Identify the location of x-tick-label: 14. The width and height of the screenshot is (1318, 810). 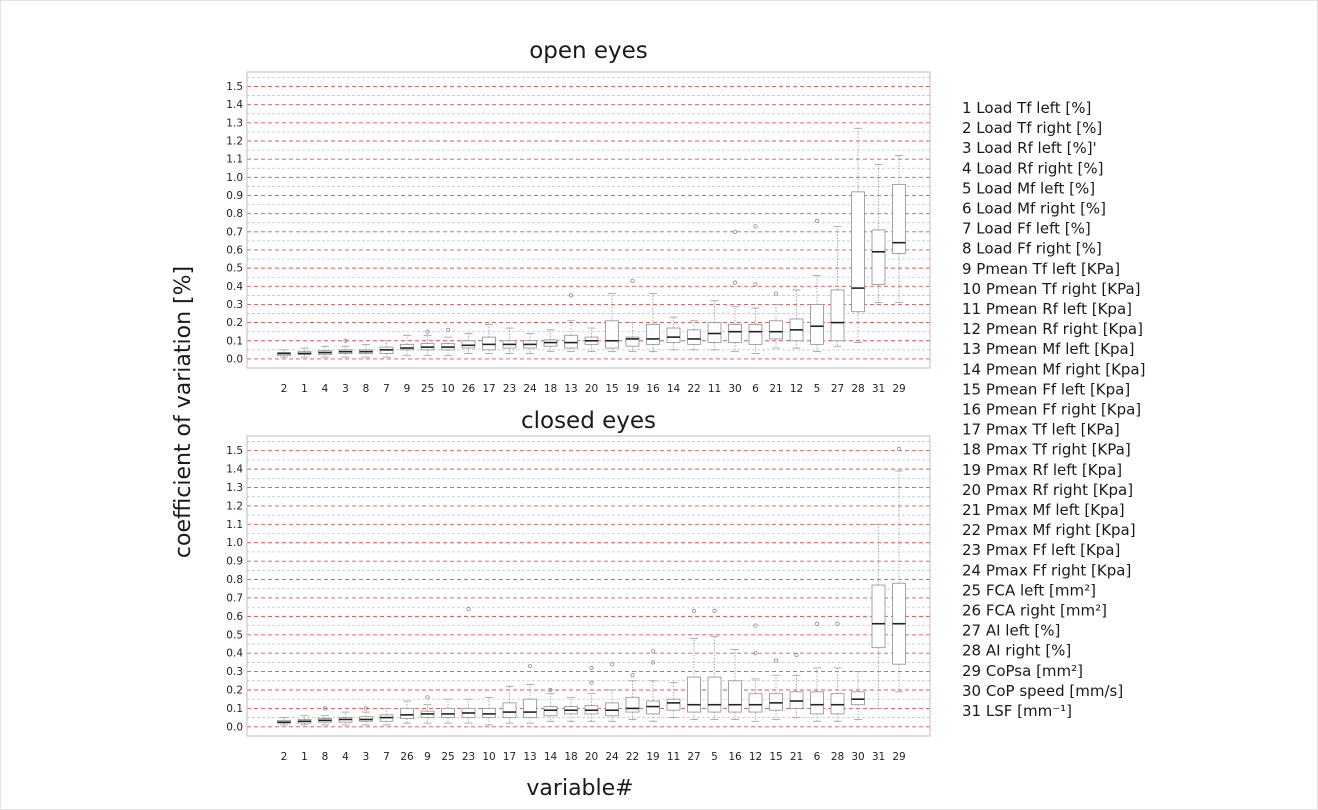
(674, 389).